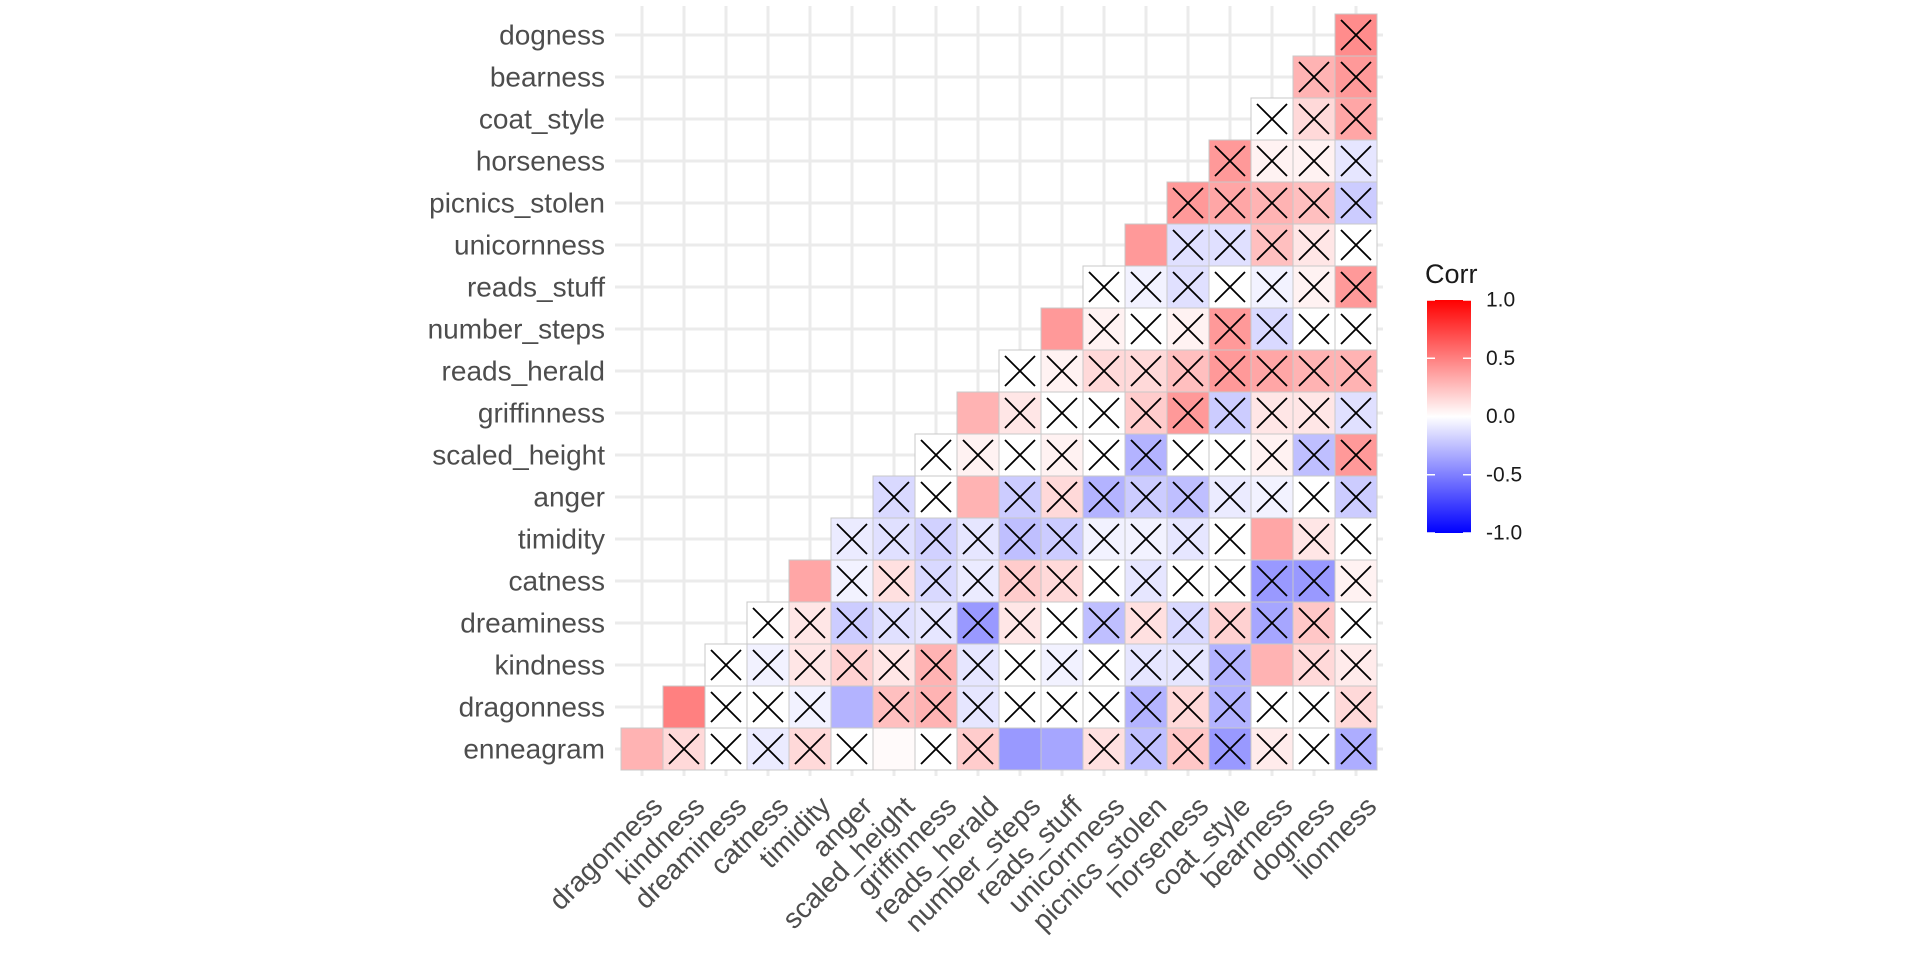 Image resolution: width=1920 pixels, height=960 pixels. I want to click on legend-tick-label: -1.0, so click(1504, 533).